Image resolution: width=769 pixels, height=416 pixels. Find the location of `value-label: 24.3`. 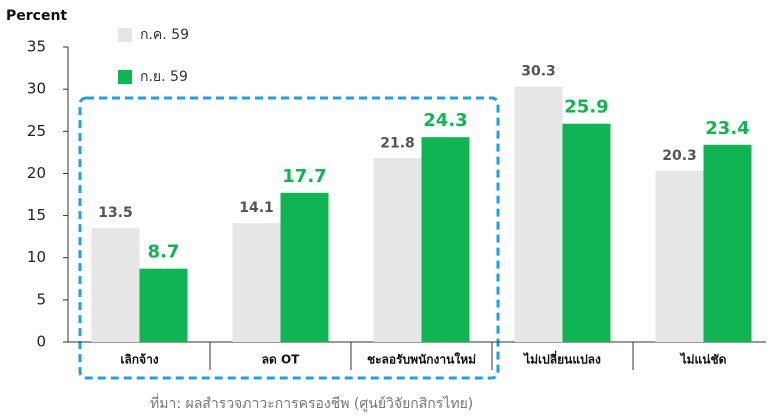

value-label: 24.3 is located at coordinates (445, 120).